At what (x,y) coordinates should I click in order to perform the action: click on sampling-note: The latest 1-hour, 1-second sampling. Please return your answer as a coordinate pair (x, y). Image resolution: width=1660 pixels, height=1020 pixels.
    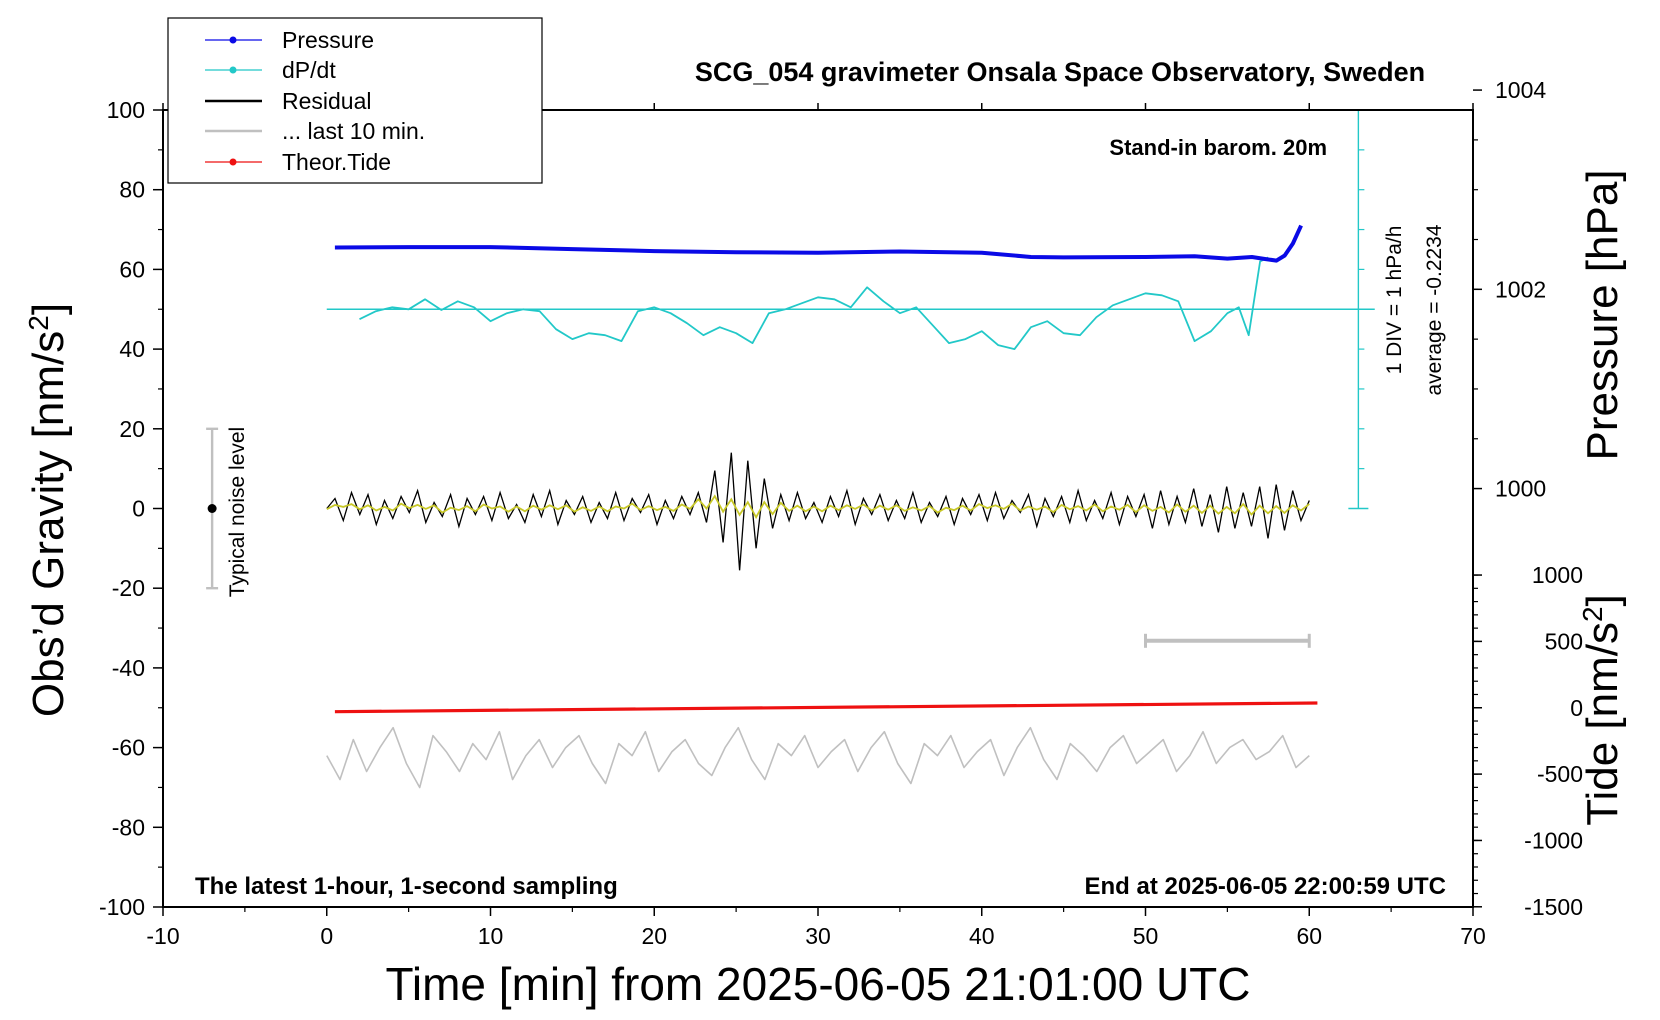
    Looking at the image, I should click on (406, 886).